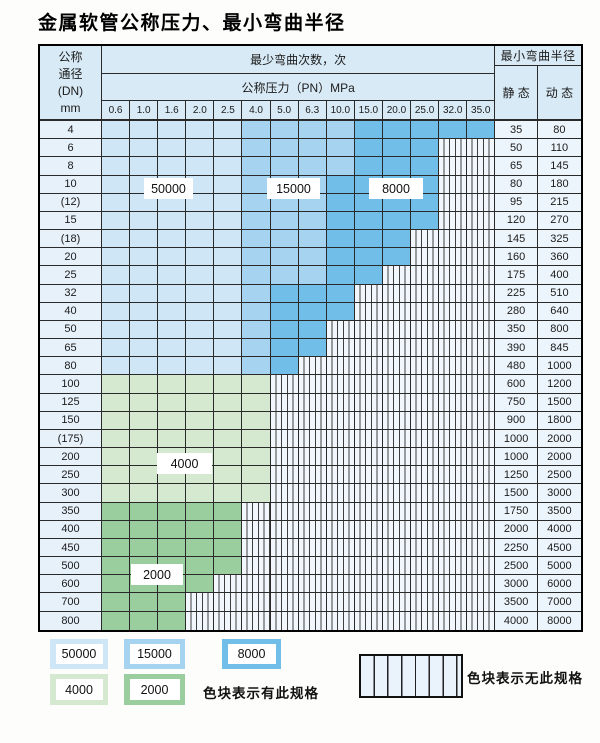 The height and width of the screenshot is (743, 600). Describe the element at coordinates (116, 111) in the screenshot. I see `pressure-value-header: 0.6` at that location.